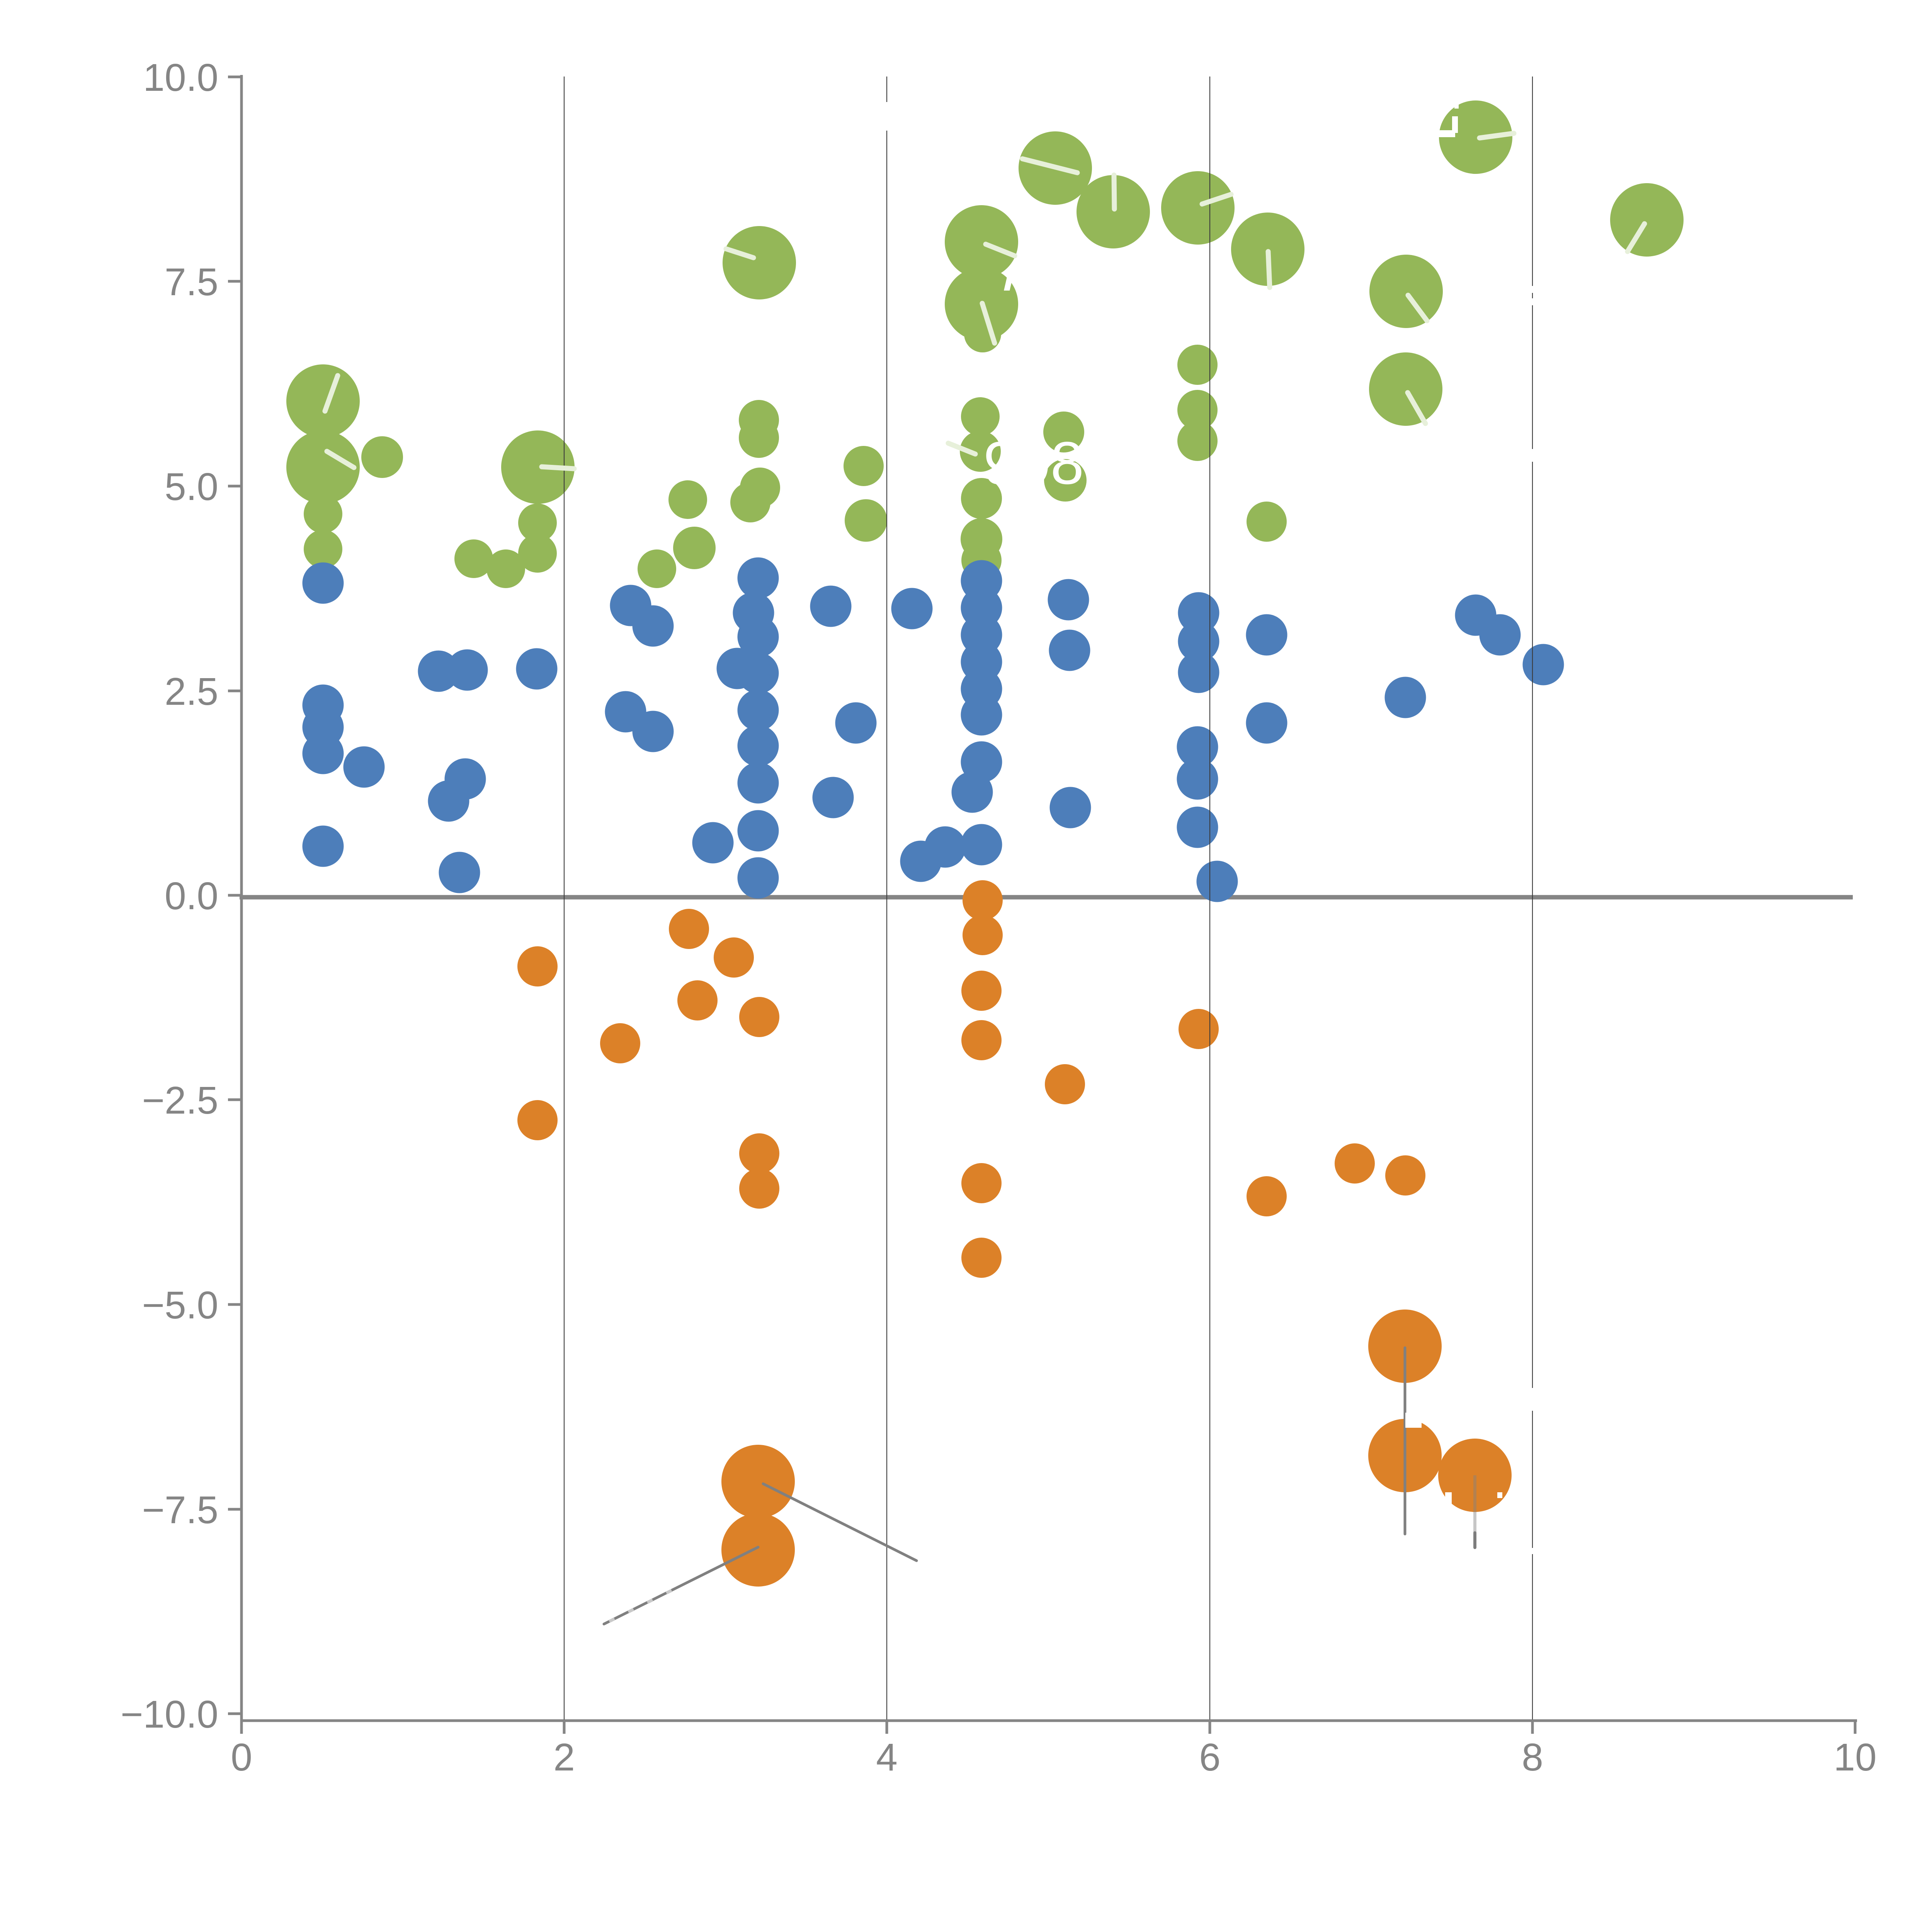 The width and height of the screenshot is (1932, 1932). Describe the element at coordinates (180, 1100) in the screenshot. I see `svg-text: −2.5` at that location.